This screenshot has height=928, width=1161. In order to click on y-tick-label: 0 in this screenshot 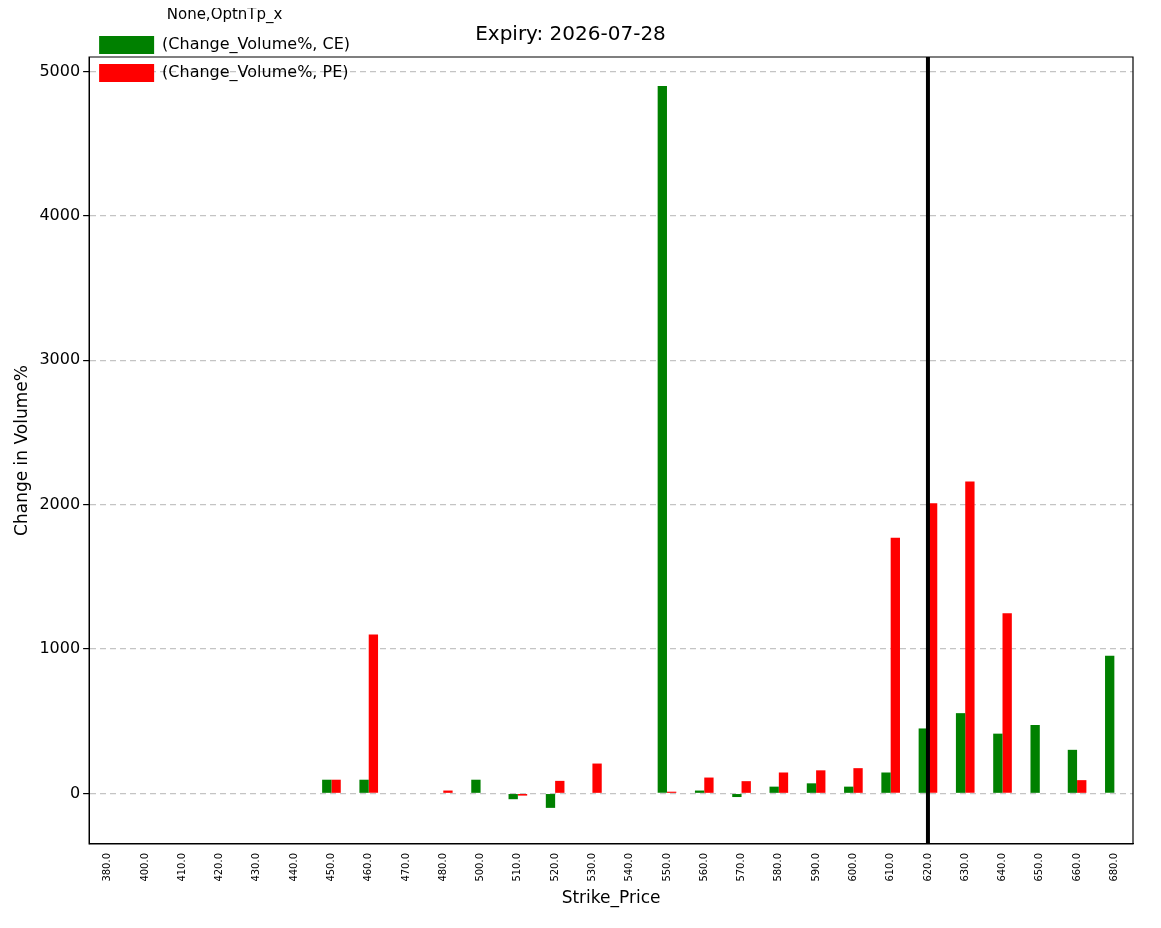, I will do `click(75, 792)`.